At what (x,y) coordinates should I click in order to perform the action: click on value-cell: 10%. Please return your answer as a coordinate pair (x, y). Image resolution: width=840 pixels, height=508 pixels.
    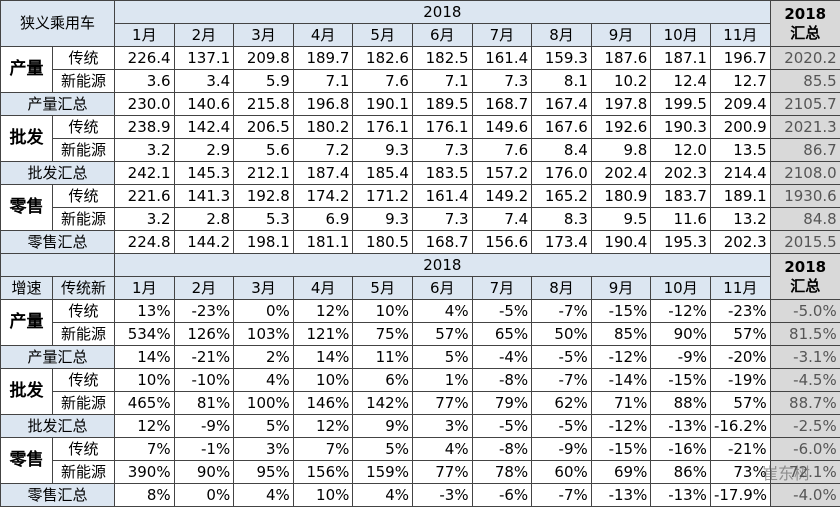
    Looking at the image, I should click on (144, 380).